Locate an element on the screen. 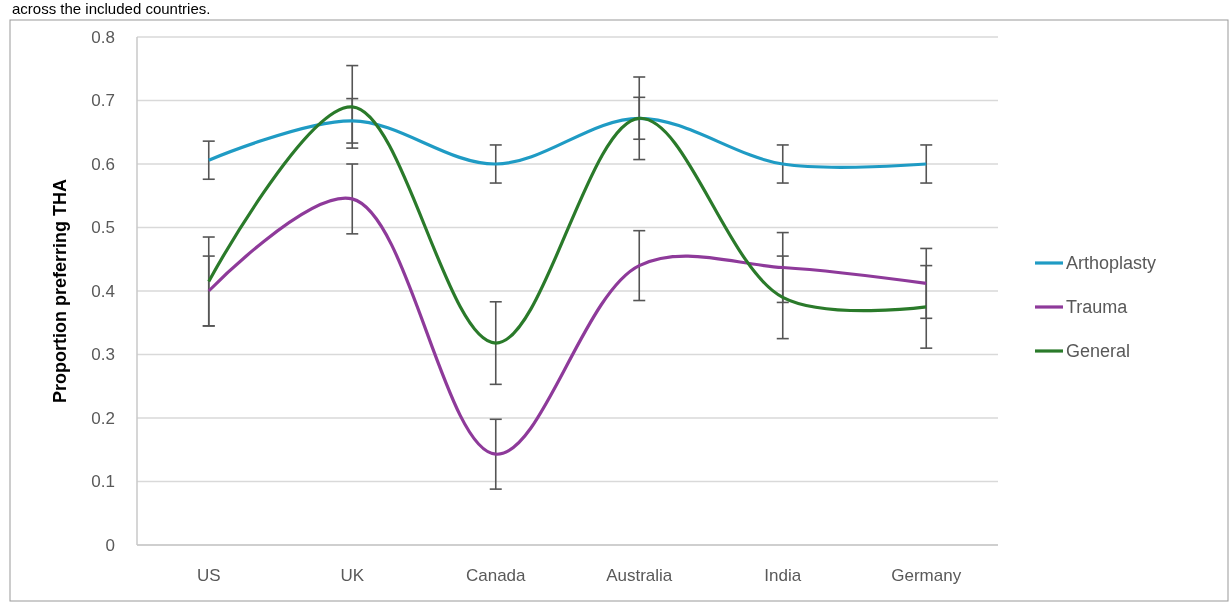  x-tick-label: Canada is located at coordinates (496, 575).